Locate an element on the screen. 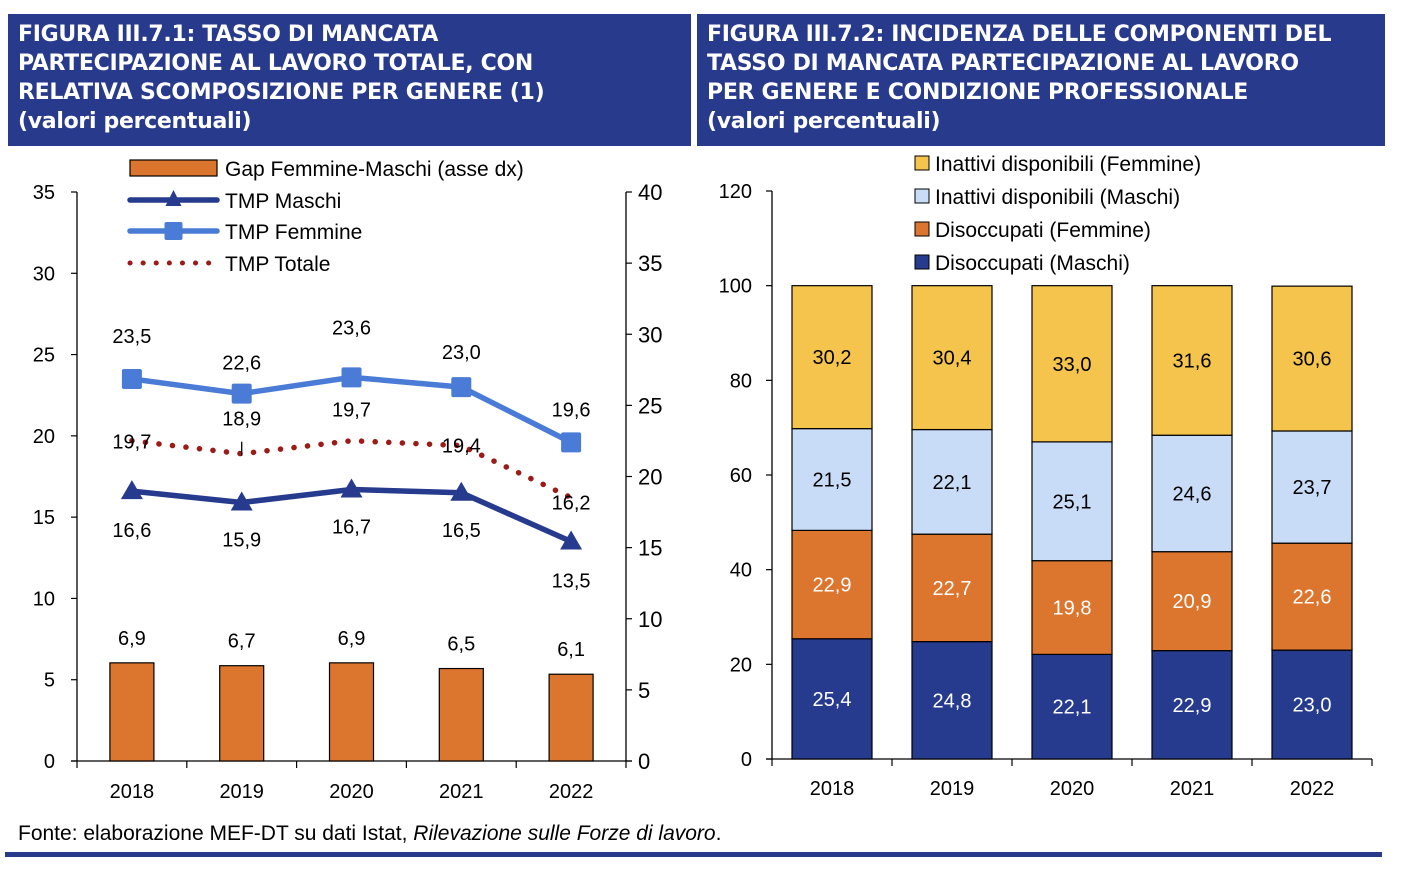  legend-label: Disoccupati (Femmine) is located at coordinates (1043, 230).